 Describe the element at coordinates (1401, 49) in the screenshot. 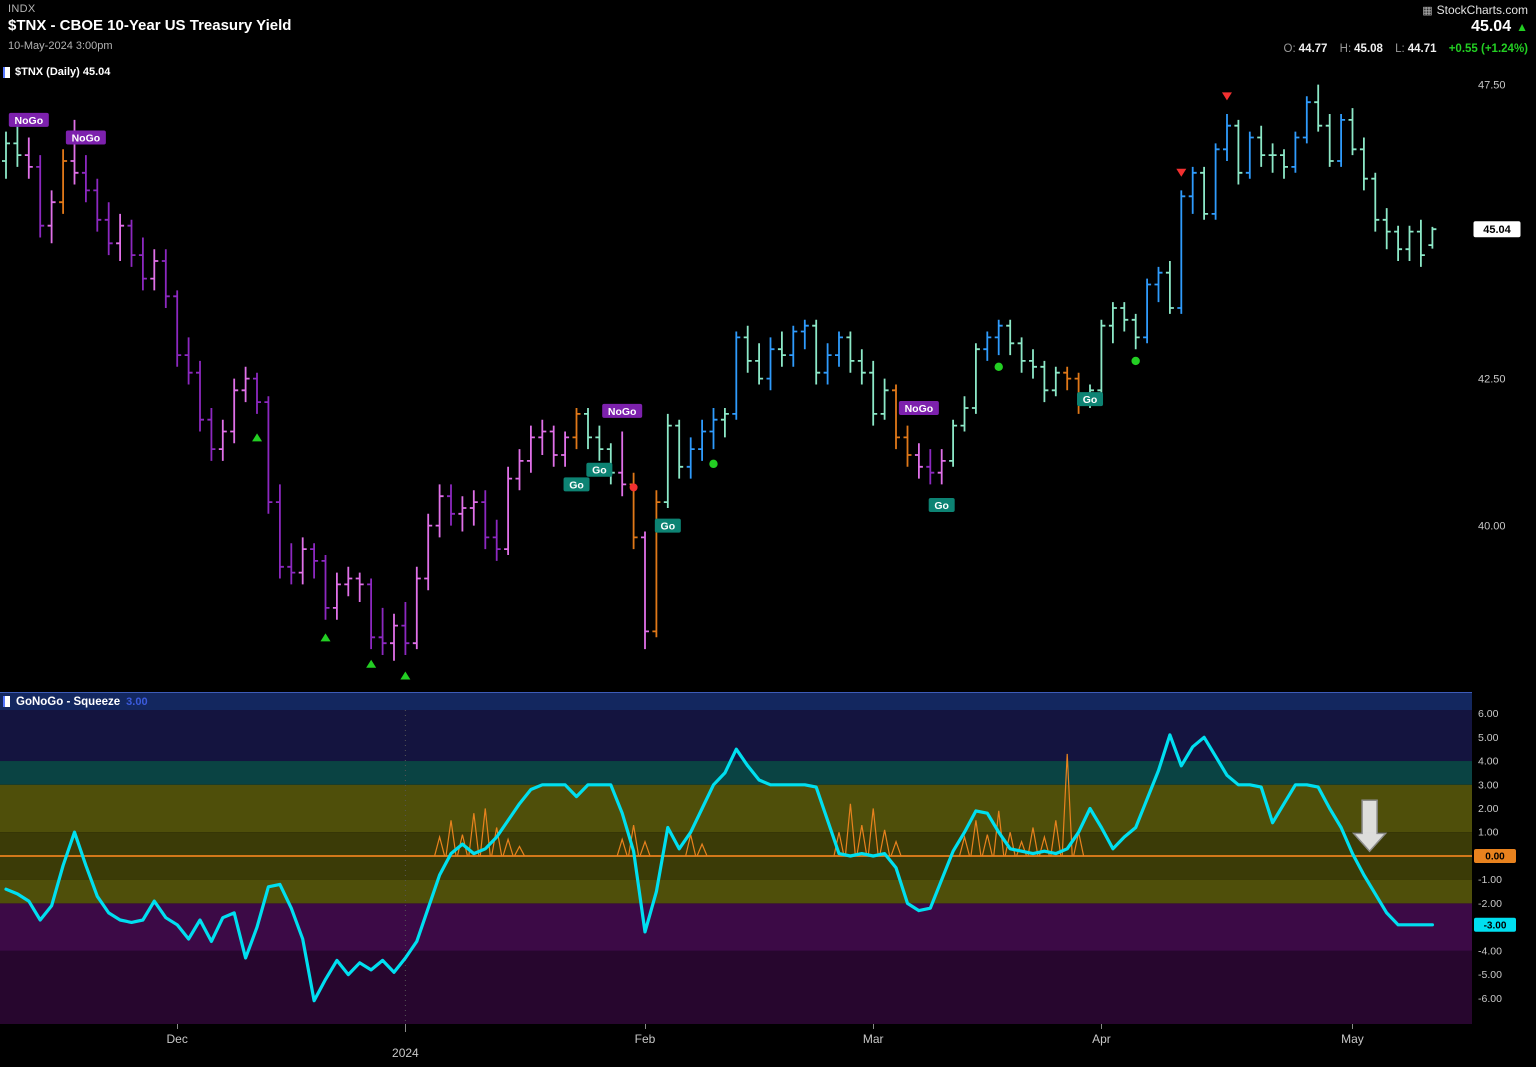

I see `ohlc-readout: O: 44.77 H: 45.08 L: 44.71 +0.55 (+1.24%)` at that location.